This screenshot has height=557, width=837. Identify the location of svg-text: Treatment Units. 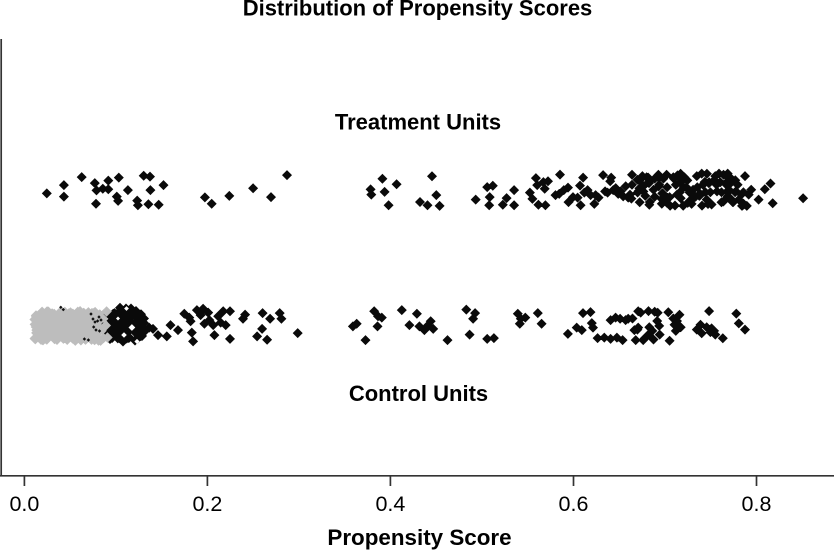
(418, 122).